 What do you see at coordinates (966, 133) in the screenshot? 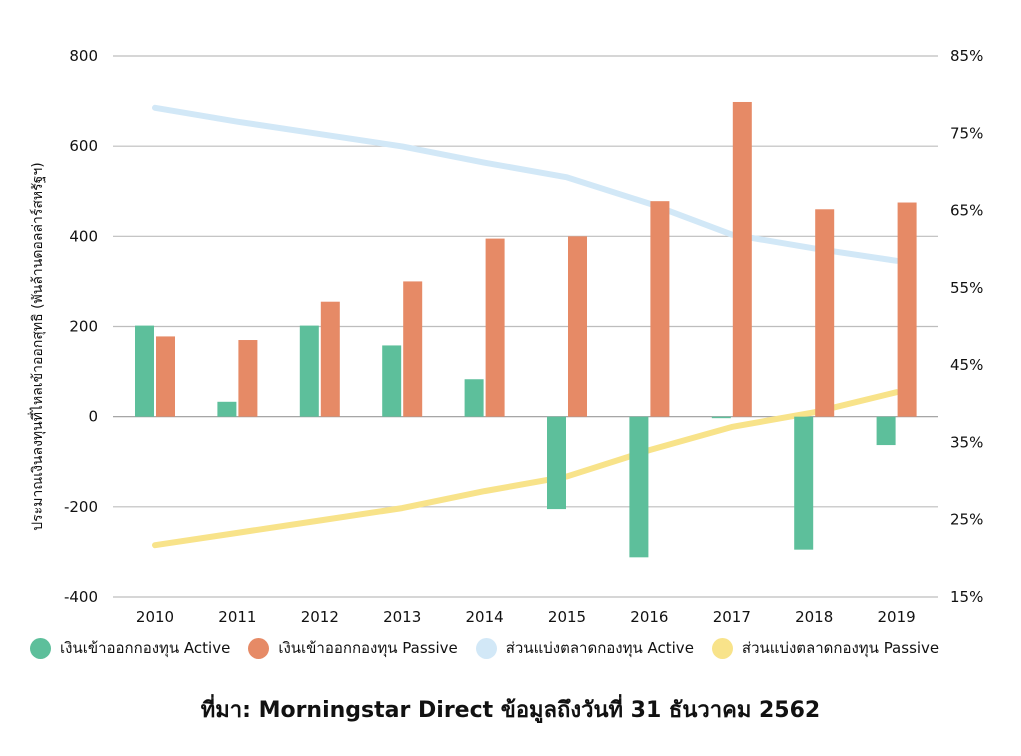
I see `y-right-tick-label: 75%` at bounding box center [966, 133].